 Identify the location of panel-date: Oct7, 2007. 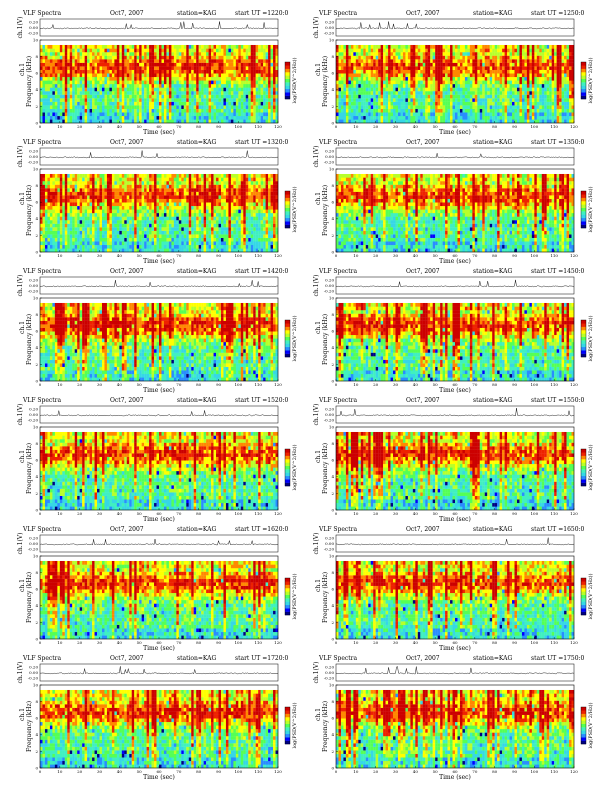
(423, 14).